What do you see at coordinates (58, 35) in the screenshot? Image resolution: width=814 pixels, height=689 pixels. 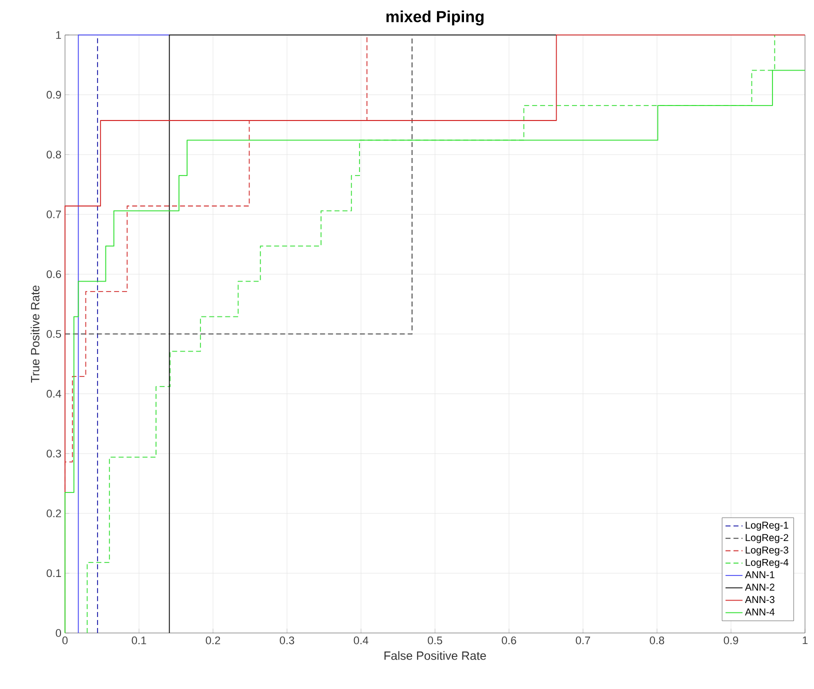 I see `y-tick-label: 1` at bounding box center [58, 35].